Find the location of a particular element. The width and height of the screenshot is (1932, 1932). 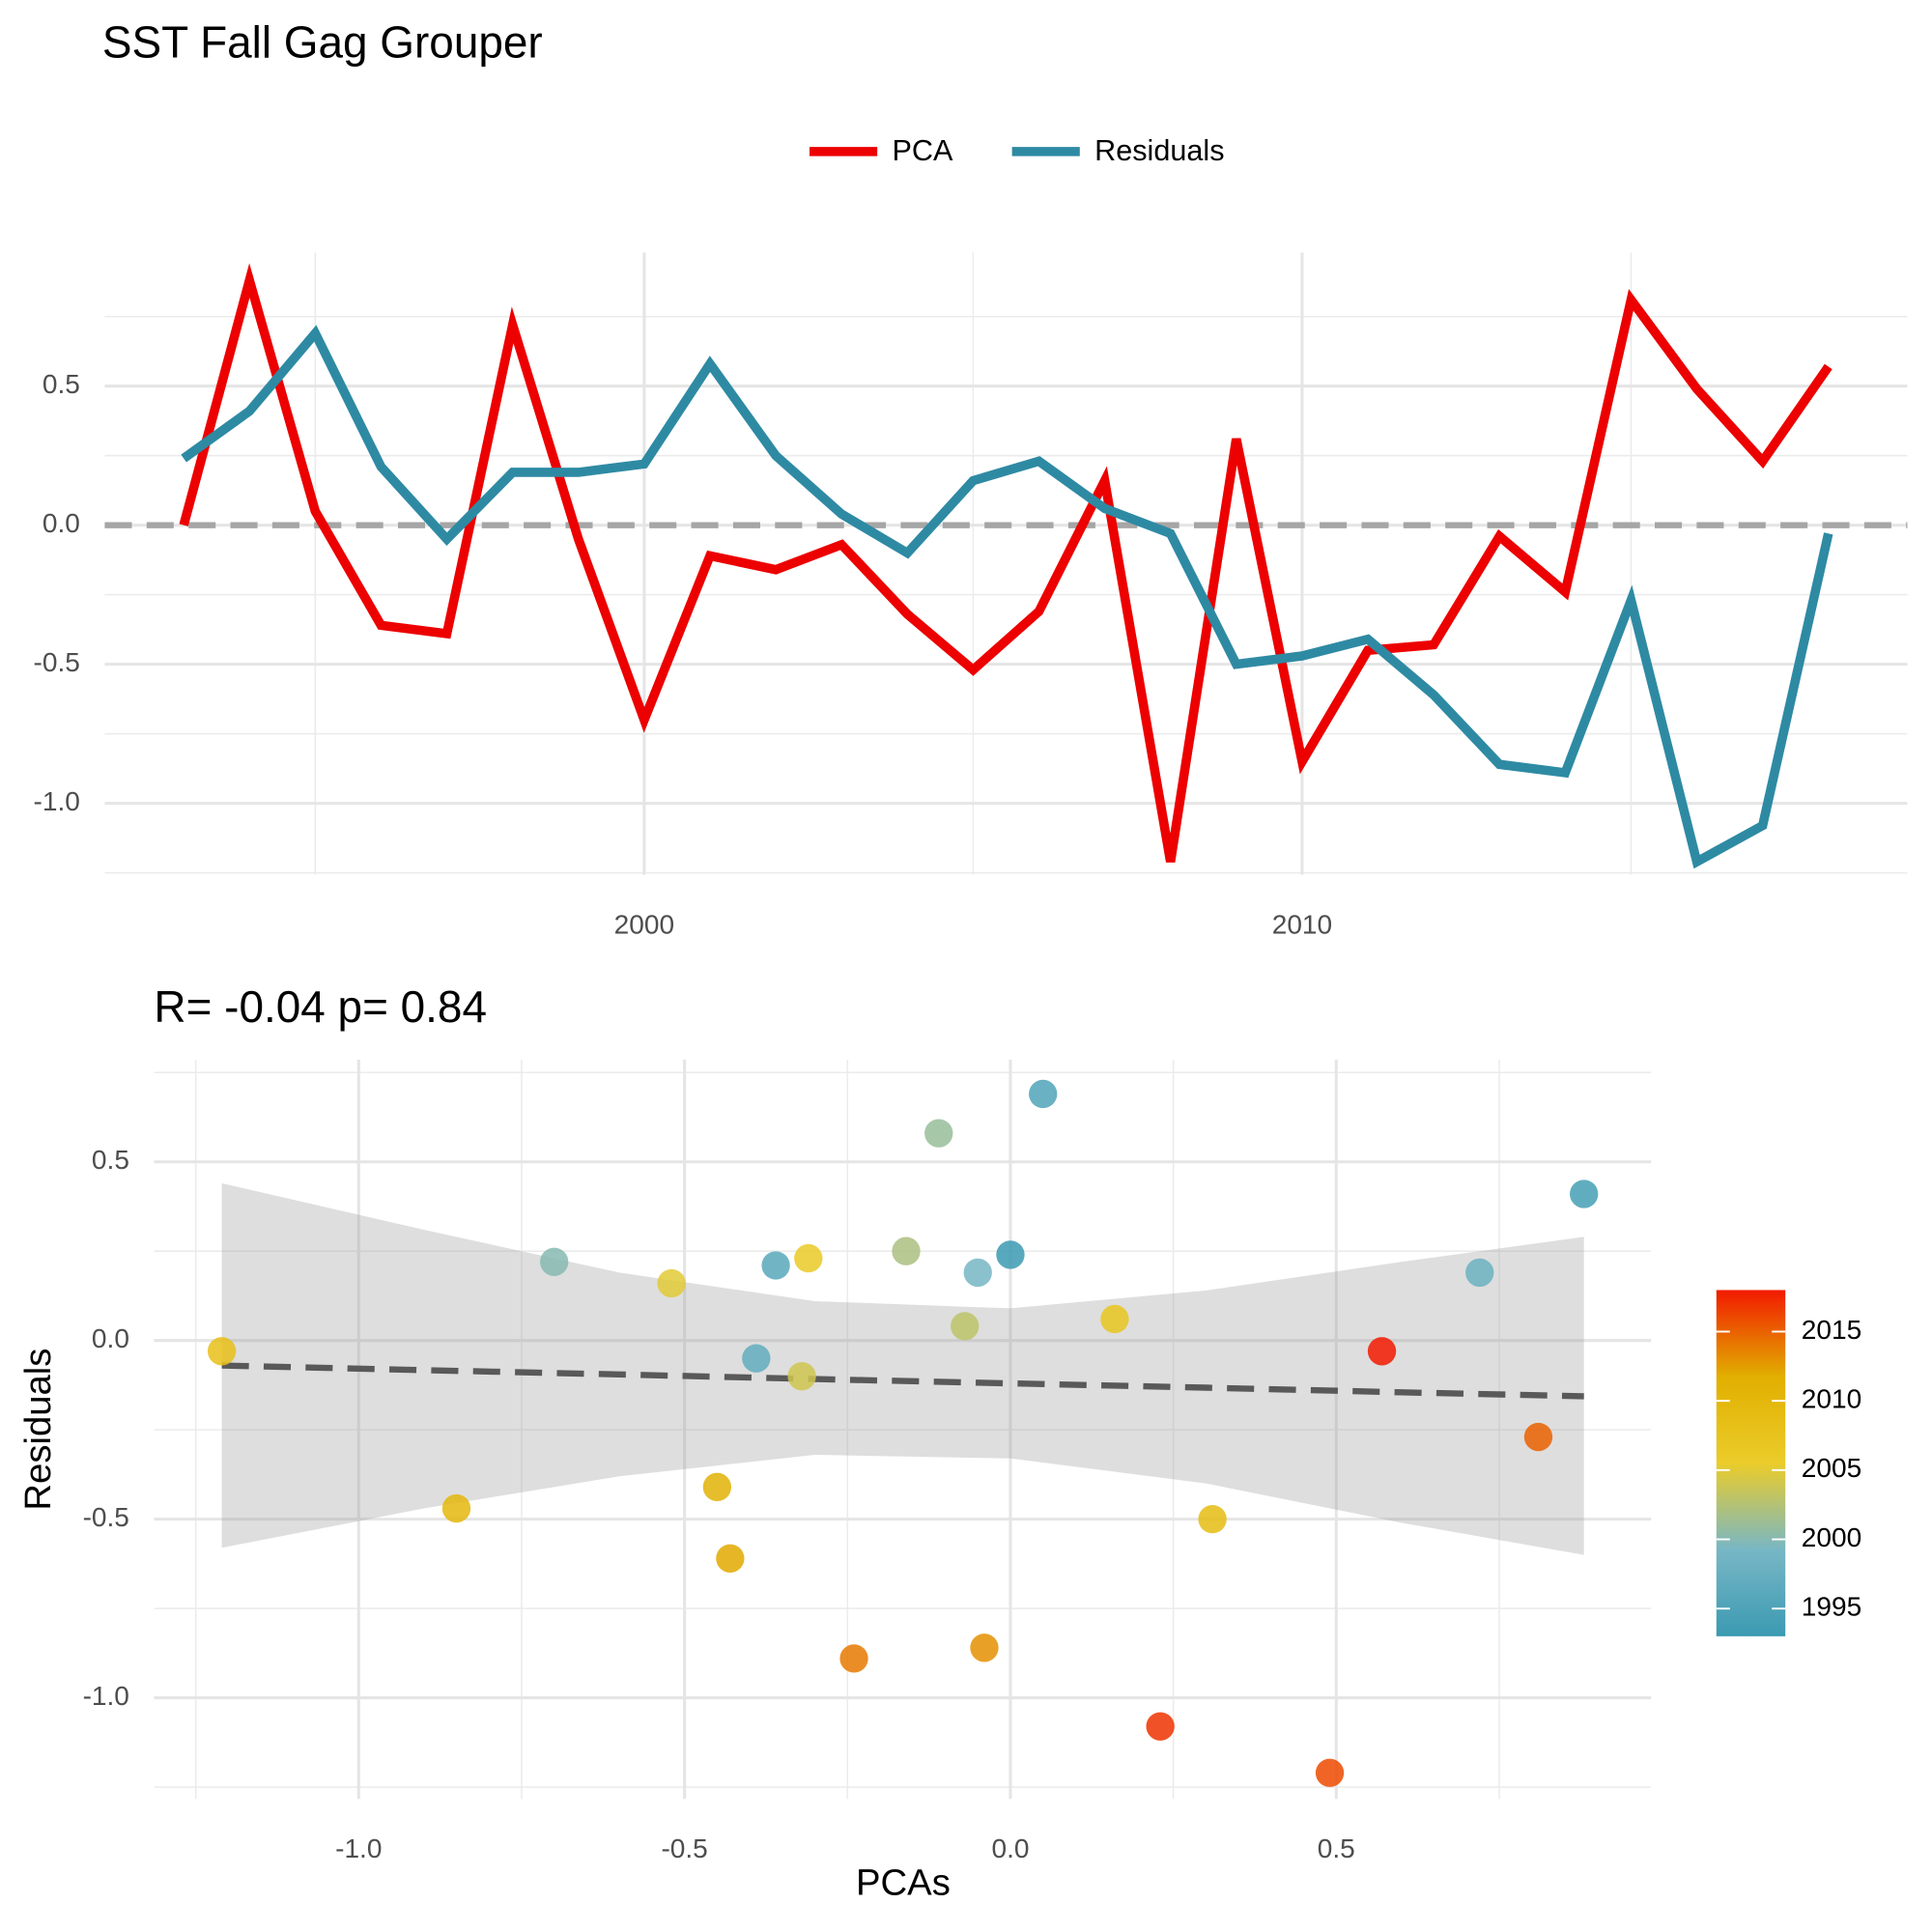

colorbar-label: 2015 is located at coordinates (1831, 1330).